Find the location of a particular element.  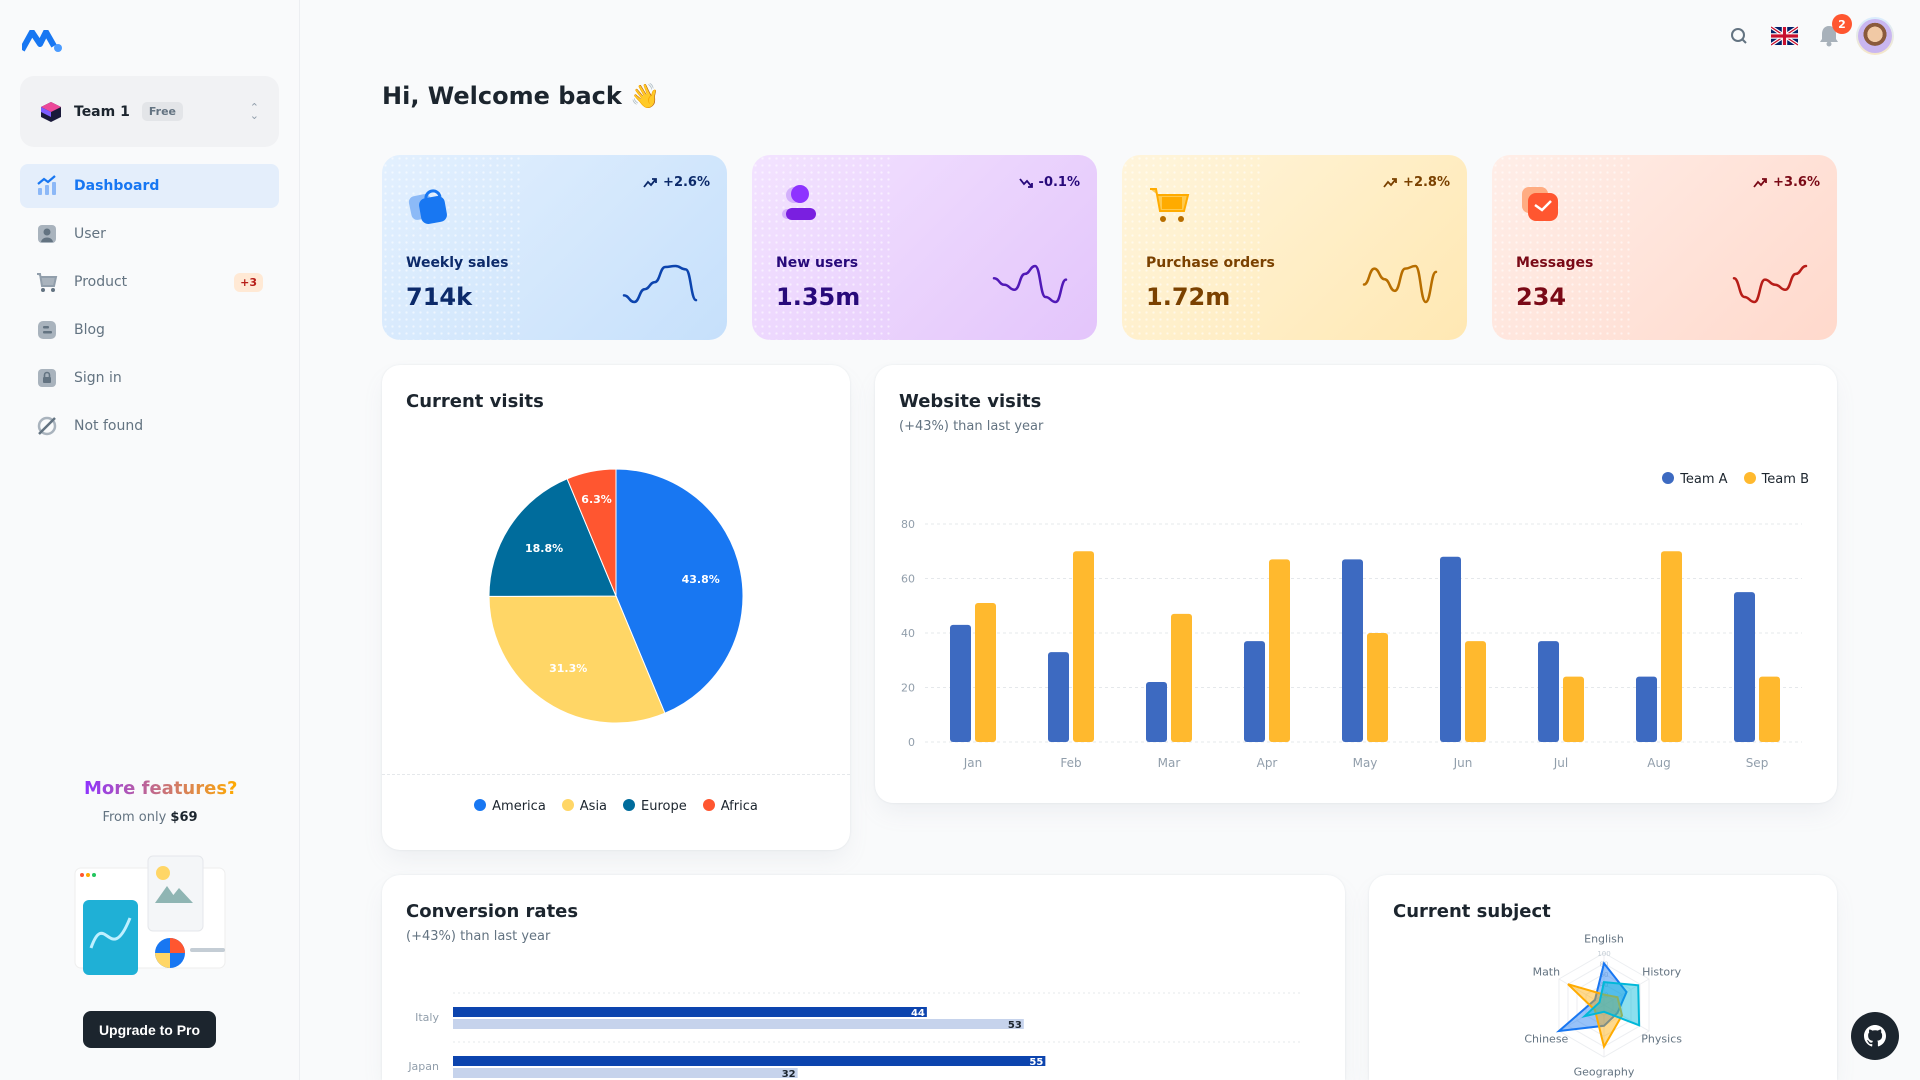

category-label: Italy is located at coordinates (427, 1017).